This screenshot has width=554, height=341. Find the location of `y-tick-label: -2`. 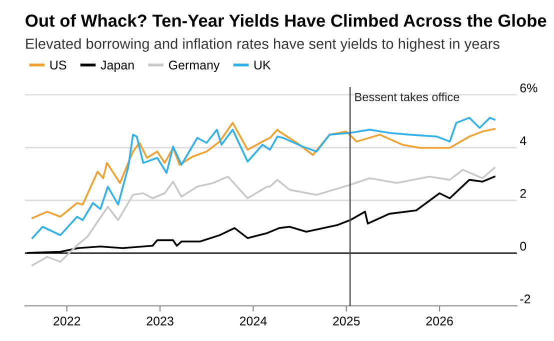

y-tick-label: -2 is located at coordinates (525, 299).